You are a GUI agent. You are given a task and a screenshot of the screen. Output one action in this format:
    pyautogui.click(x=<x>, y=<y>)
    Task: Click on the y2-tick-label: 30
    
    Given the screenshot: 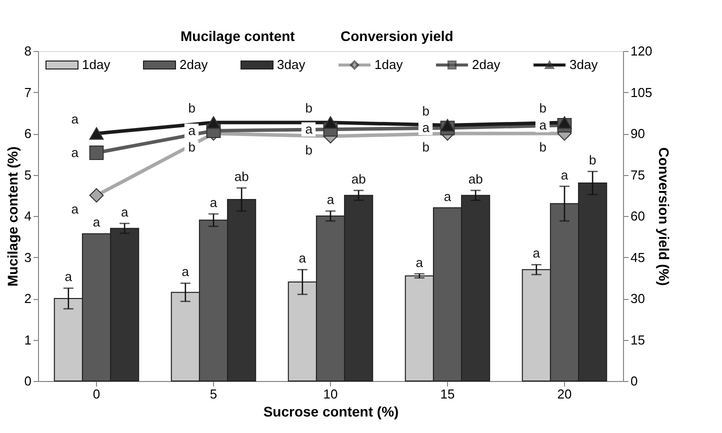 What is the action you would take?
    pyautogui.click(x=637, y=298)
    